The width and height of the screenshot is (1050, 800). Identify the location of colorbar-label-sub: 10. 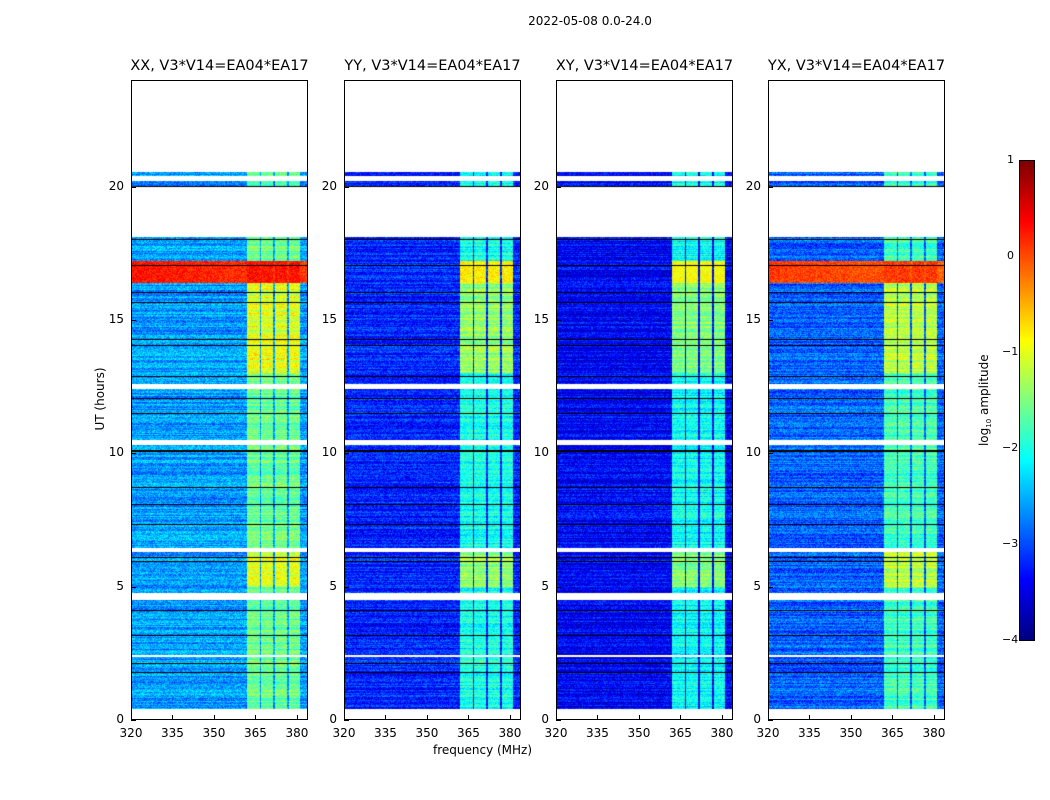
(989, 423).